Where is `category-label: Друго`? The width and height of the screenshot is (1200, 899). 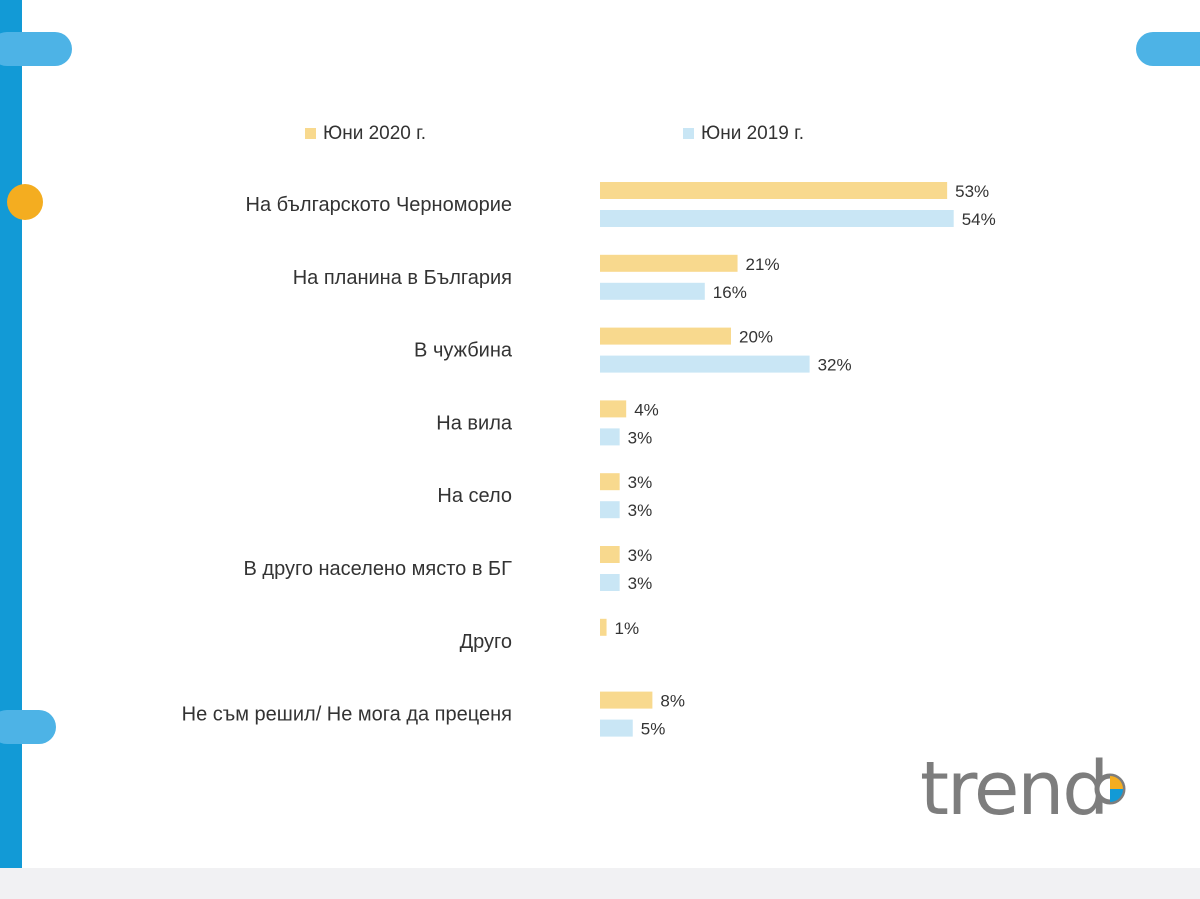
category-label: Друго is located at coordinates (486, 642).